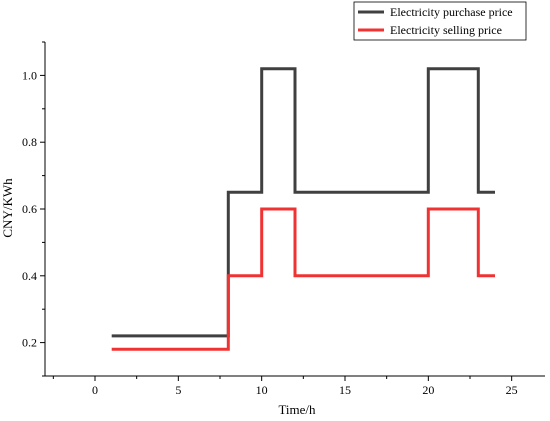 The height and width of the screenshot is (421, 550). Describe the element at coordinates (451, 12) in the screenshot. I see `legend-label-purchase: Electricity purchase price` at that location.